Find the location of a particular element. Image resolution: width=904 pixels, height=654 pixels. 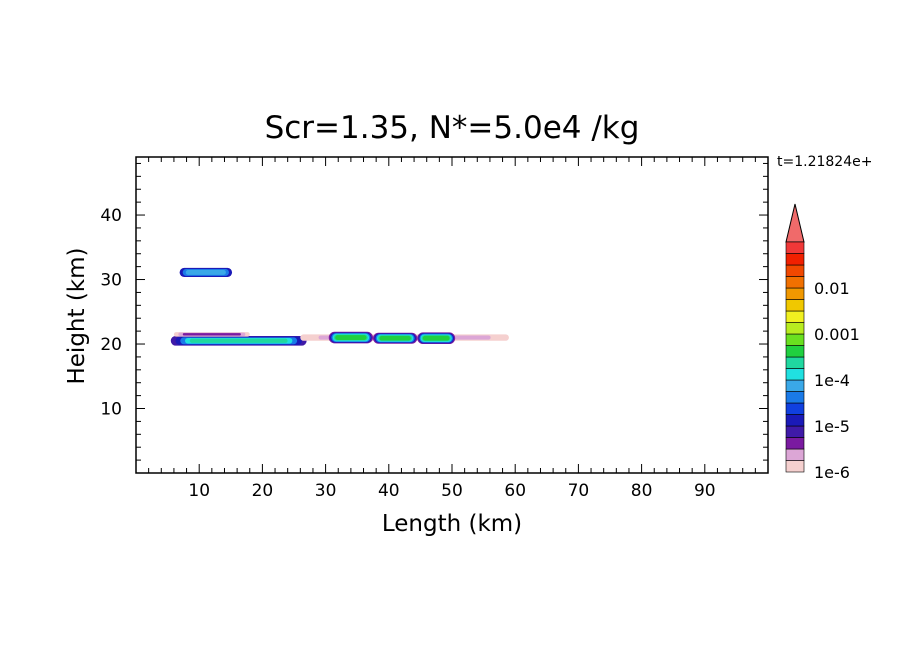

y-tick-label: 30 is located at coordinates (111, 281).